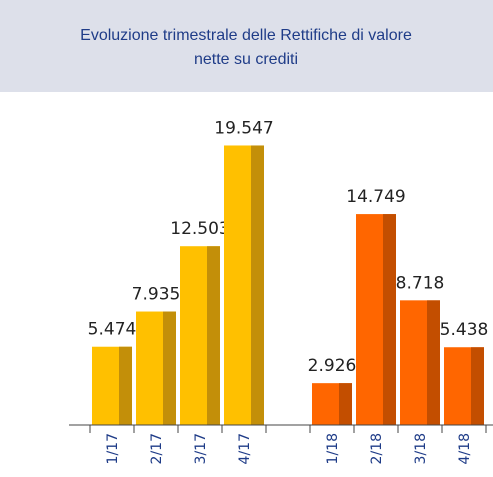 The width and height of the screenshot is (493, 477). I want to click on x-tick-label: 3/17, so click(201, 448).